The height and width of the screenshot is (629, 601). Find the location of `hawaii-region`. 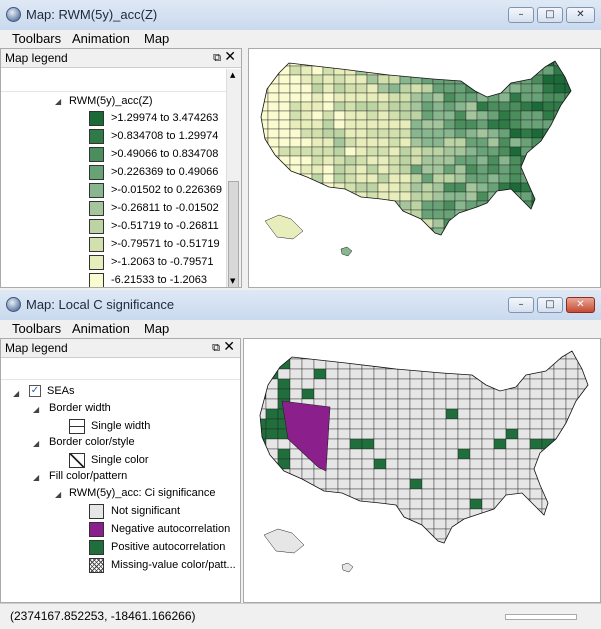

hawaii-region is located at coordinates (346, 251).